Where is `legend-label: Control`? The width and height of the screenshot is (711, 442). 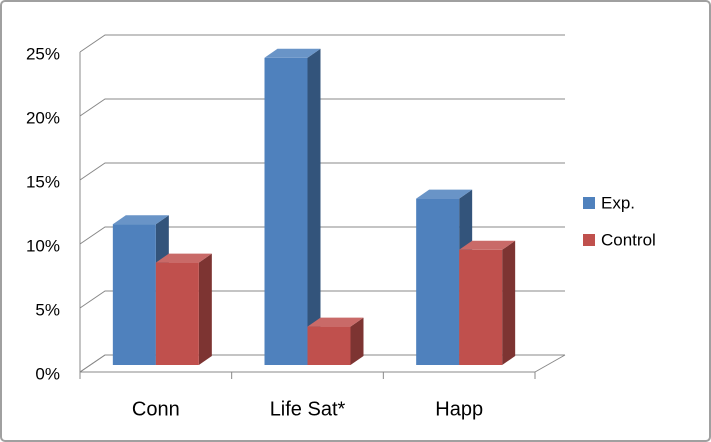
legend-label: Control is located at coordinates (628, 239).